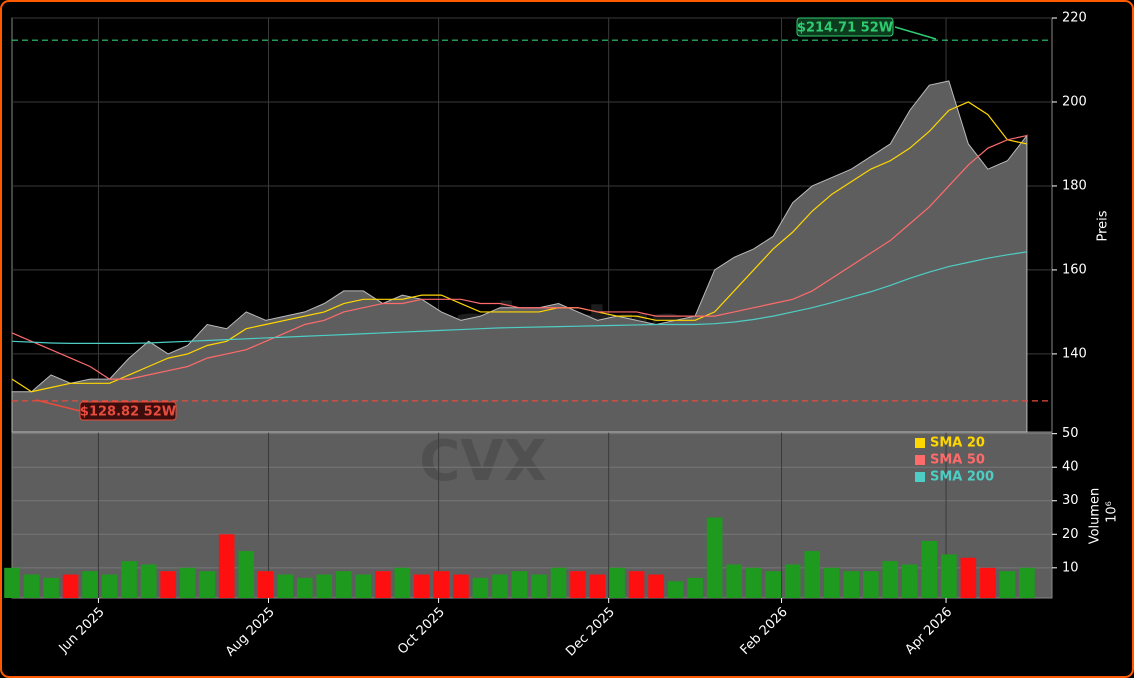  What do you see at coordinates (519, 298) in the screenshot?
I see `sma-line` at bounding box center [519, 298].